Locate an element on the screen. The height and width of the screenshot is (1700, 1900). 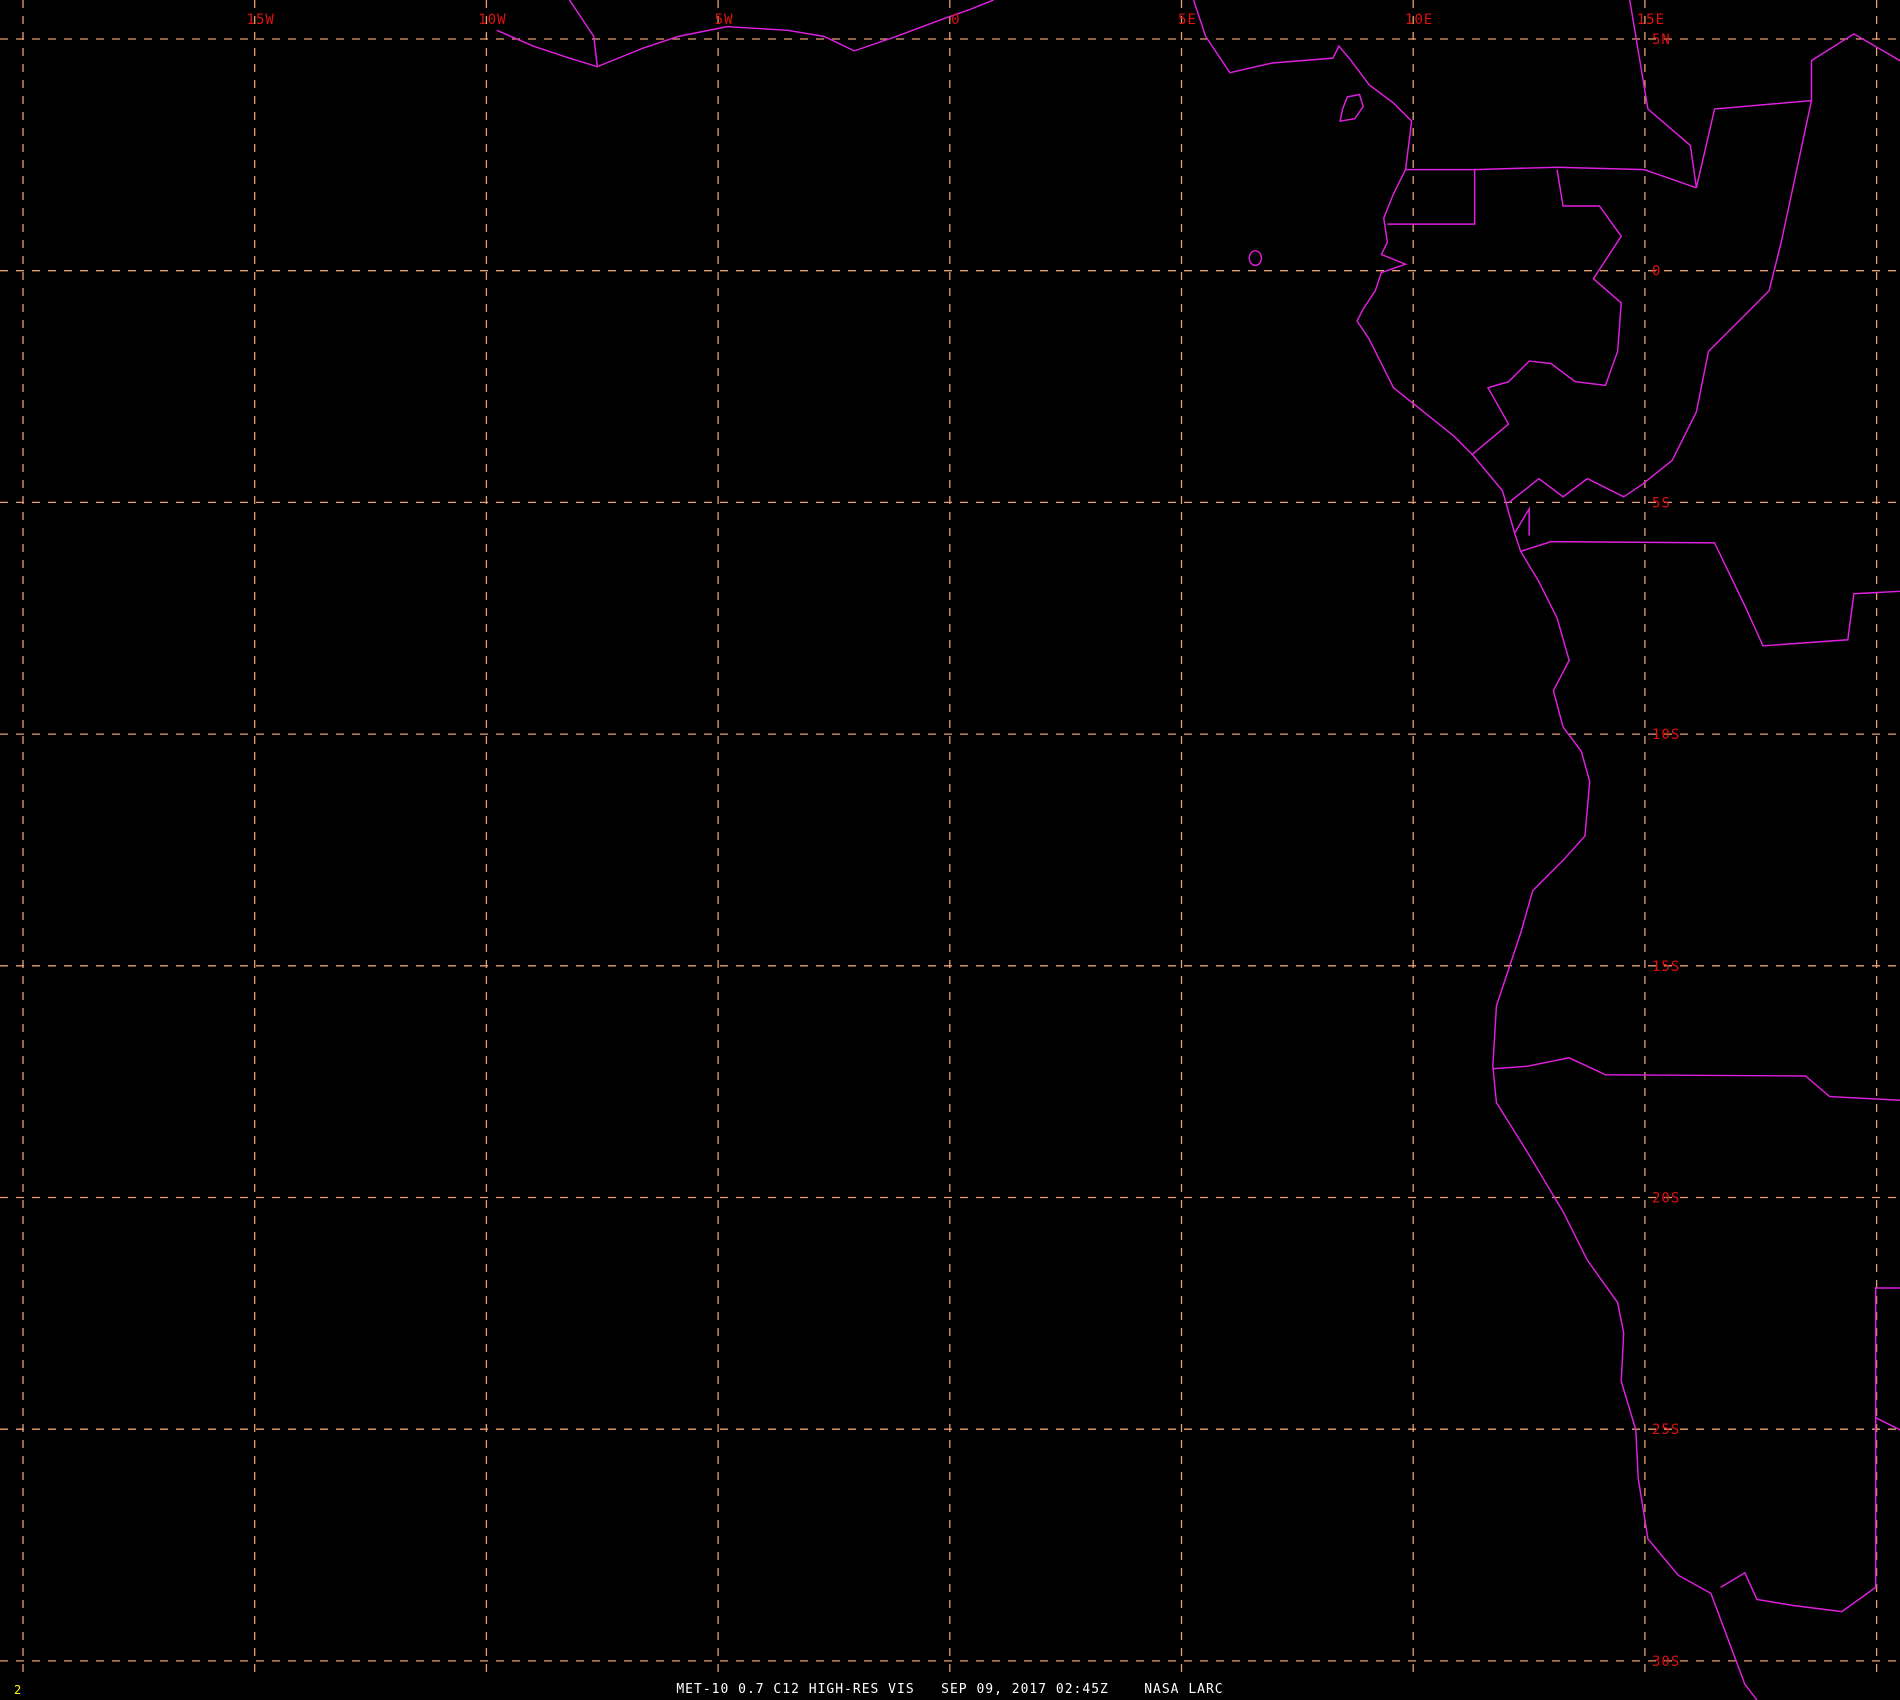
frame-number: 2 is located at coordinates (18, 1690).